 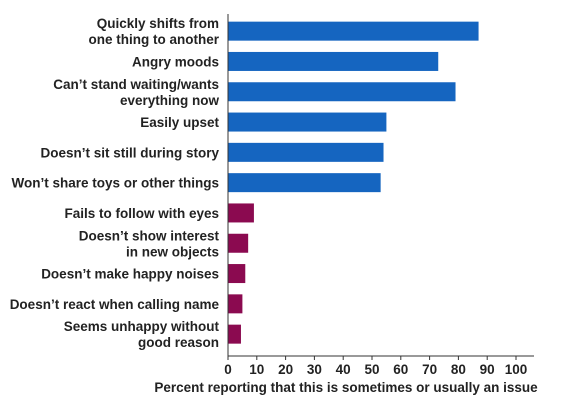 I want to click on category-label-7: Doesn’t show interest in new objects, so click(x=149, y=243).